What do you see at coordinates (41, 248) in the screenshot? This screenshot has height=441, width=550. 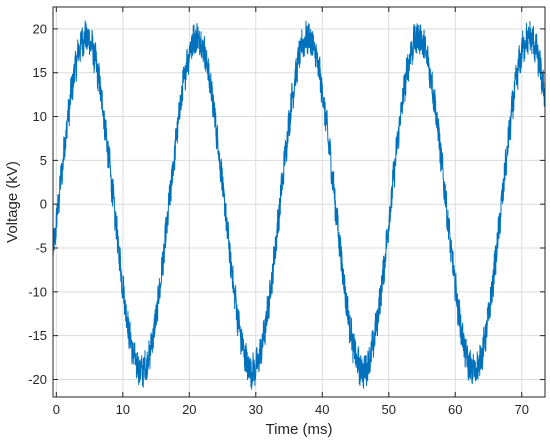 I see `y-tick-label: -5` at bounding box center [41, 248].